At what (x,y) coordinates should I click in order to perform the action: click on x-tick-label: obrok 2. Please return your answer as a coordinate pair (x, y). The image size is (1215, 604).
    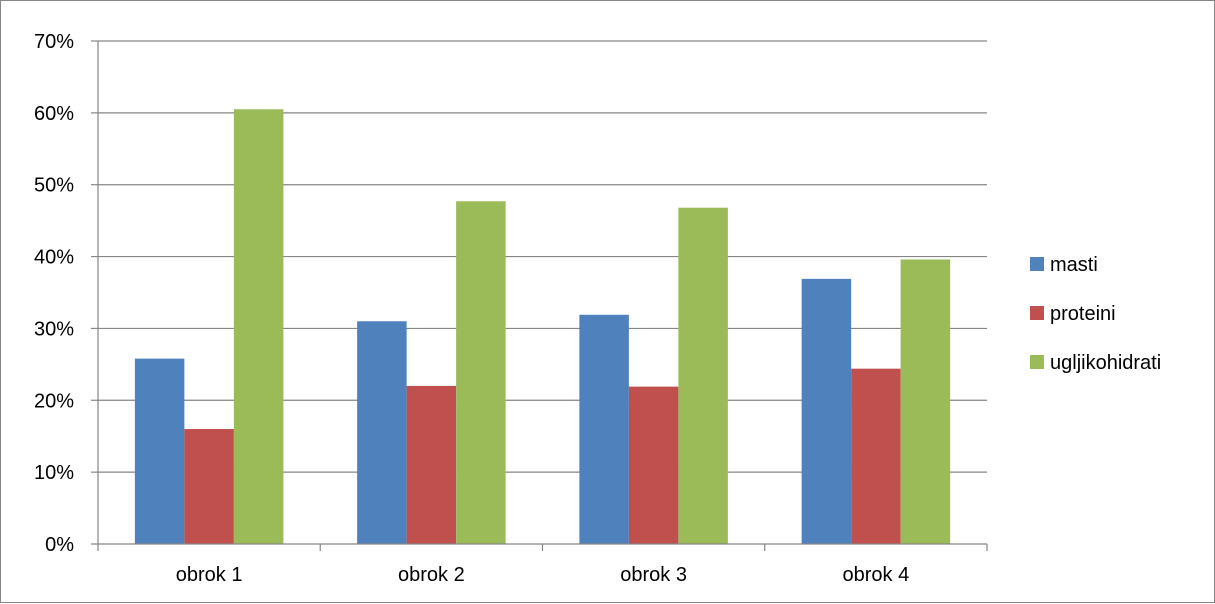
    Looking at the image, I should click on (431, 575).